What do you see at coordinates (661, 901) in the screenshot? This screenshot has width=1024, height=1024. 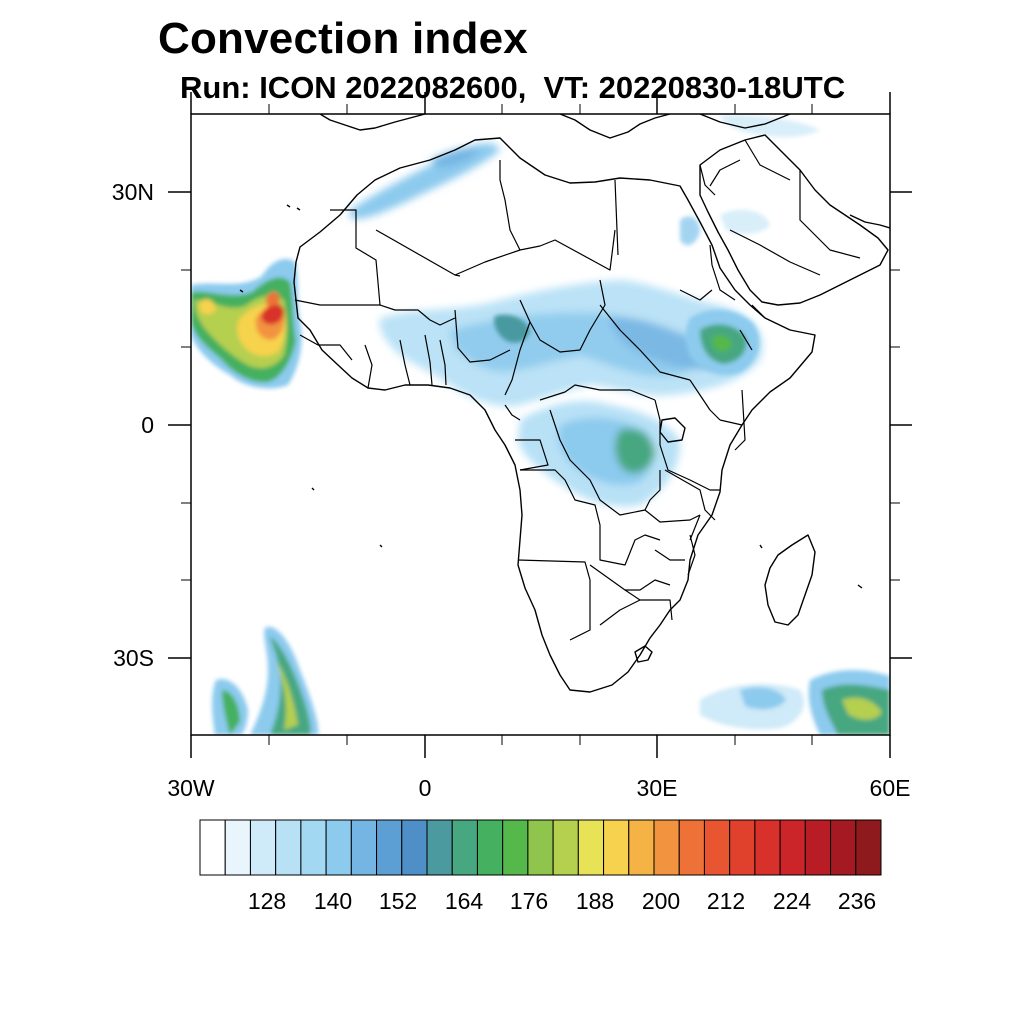 I see `colorbar-label: 200` at bounding box center [661, 901].